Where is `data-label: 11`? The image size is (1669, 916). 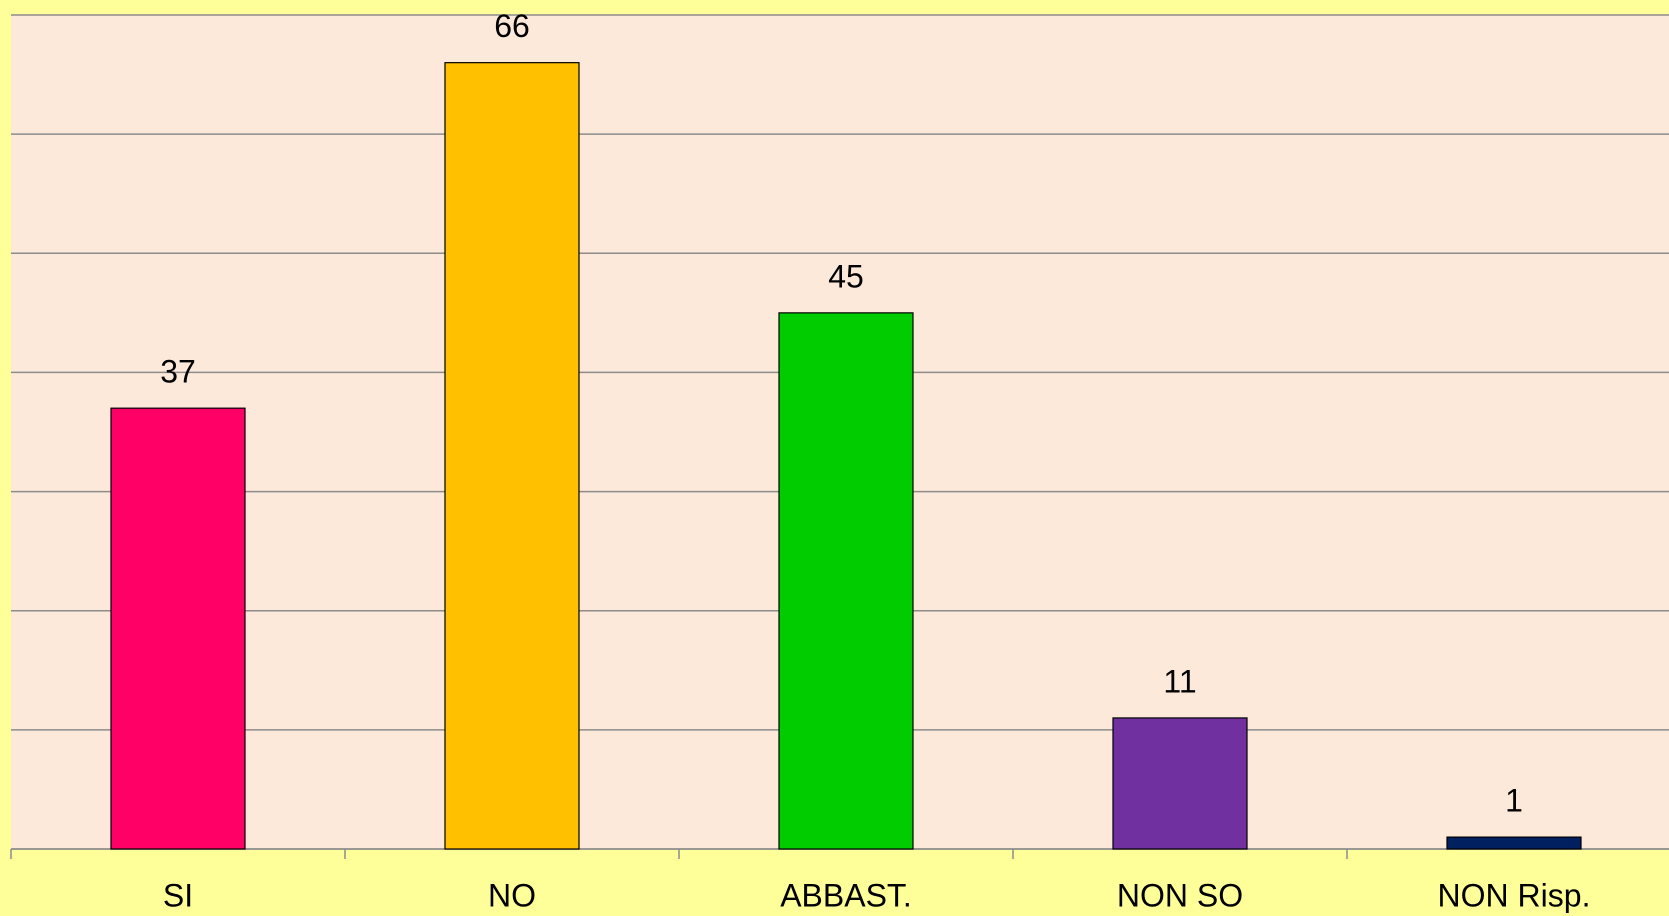
data-label: 11 is located at coordinates (1179, 681).